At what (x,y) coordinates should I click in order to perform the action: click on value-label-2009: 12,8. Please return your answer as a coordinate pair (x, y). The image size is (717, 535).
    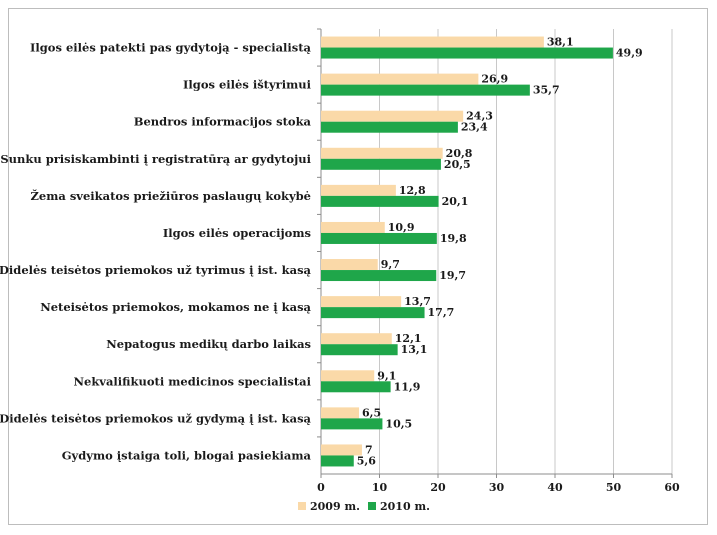
    Looking at the image, I should click on (412, 190).